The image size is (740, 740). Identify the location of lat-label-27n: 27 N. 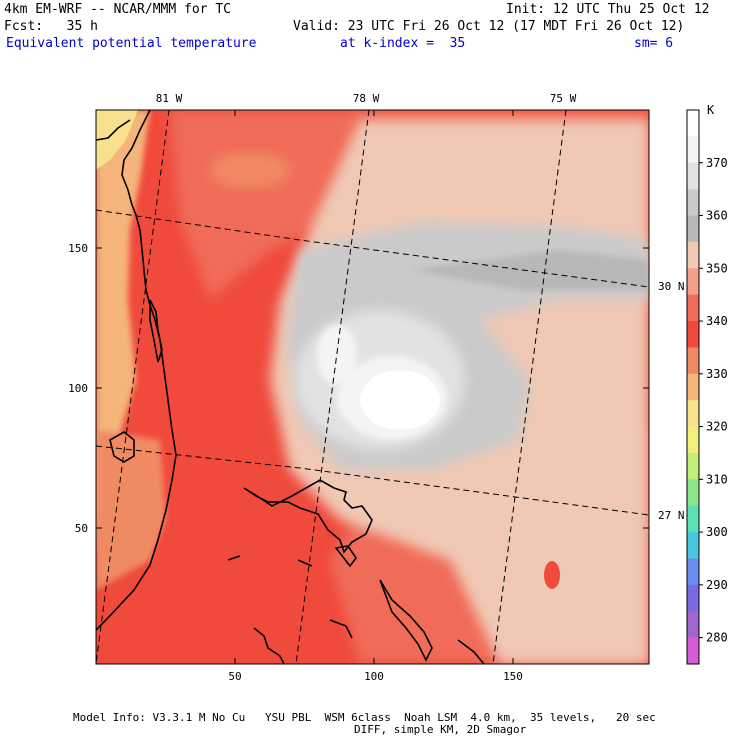
(671, 515).